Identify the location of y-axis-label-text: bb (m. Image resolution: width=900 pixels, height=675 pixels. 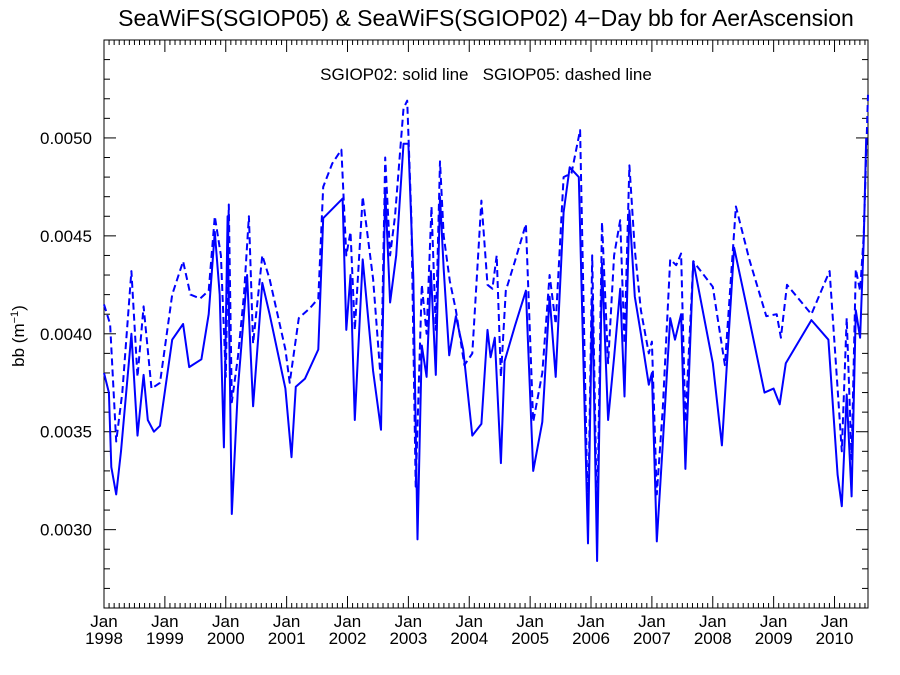
(18, 344).